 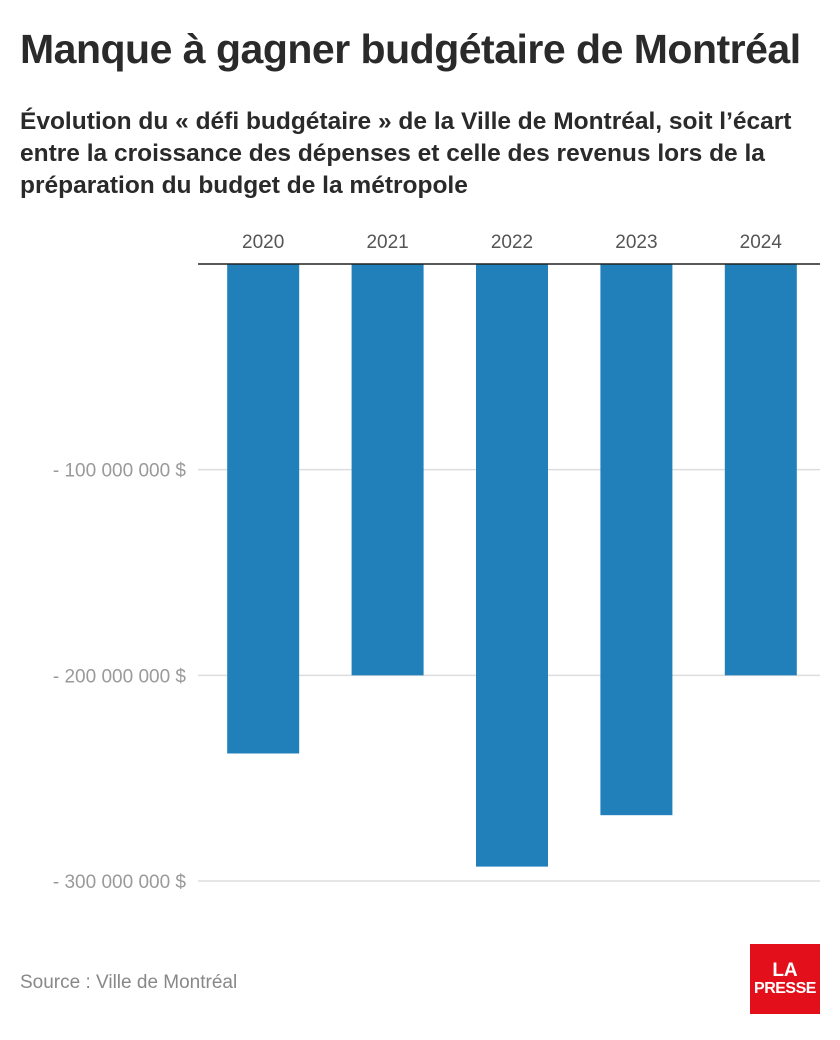 I want to click on x-tick-label: 2021, so click(x=387, y=242).